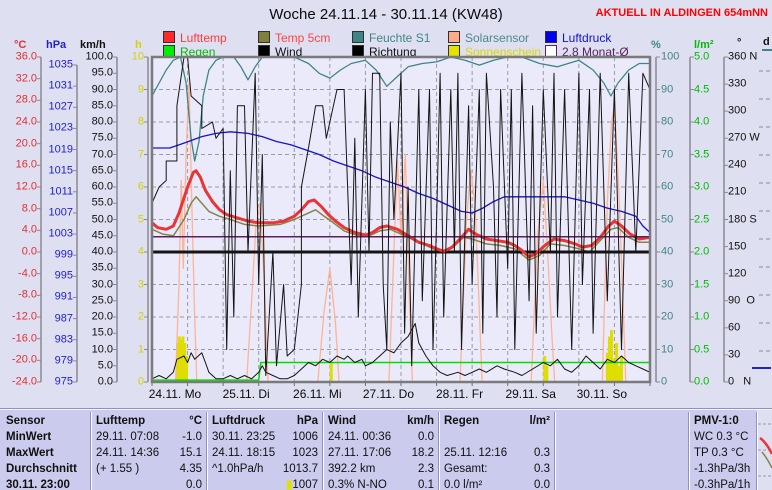 The image size is (772, 490). Describe the element at coordinates (342, 421) in the screenshot. I see `table-header-wind-text: Wind` at that location.